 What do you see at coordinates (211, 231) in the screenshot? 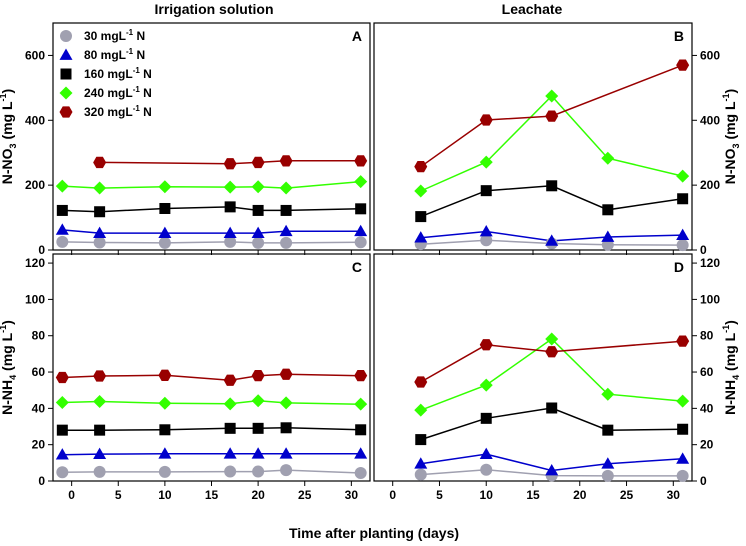
I see `series-line-triangle` at bounding box center [211, 231].